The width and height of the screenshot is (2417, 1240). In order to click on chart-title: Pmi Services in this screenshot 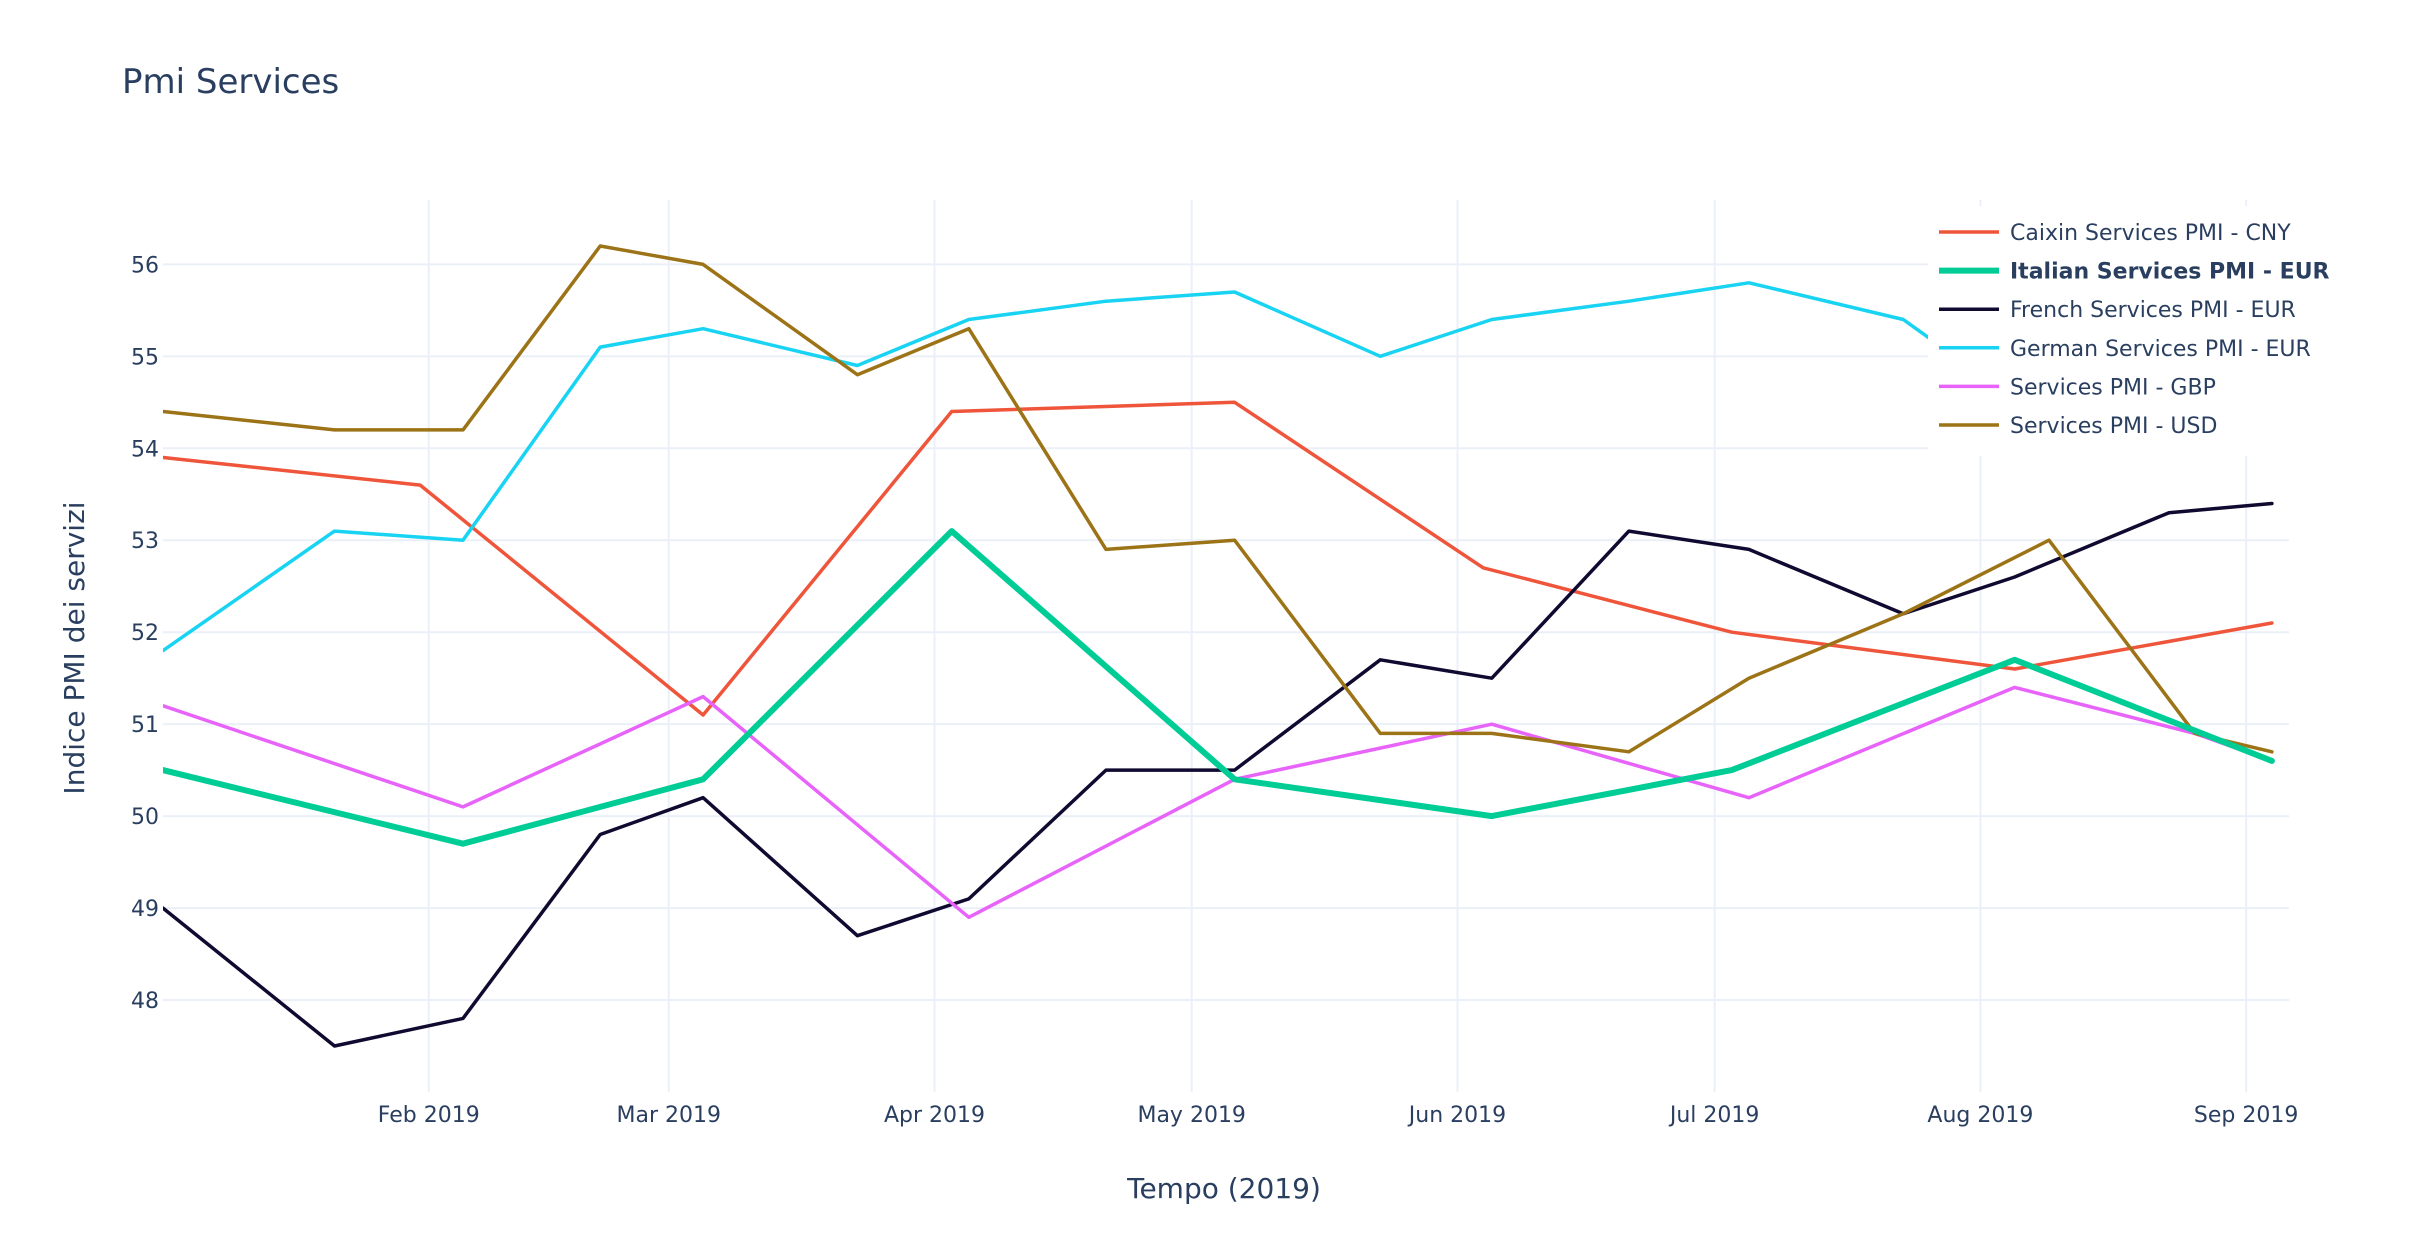, I will do `click(231, 82)`.